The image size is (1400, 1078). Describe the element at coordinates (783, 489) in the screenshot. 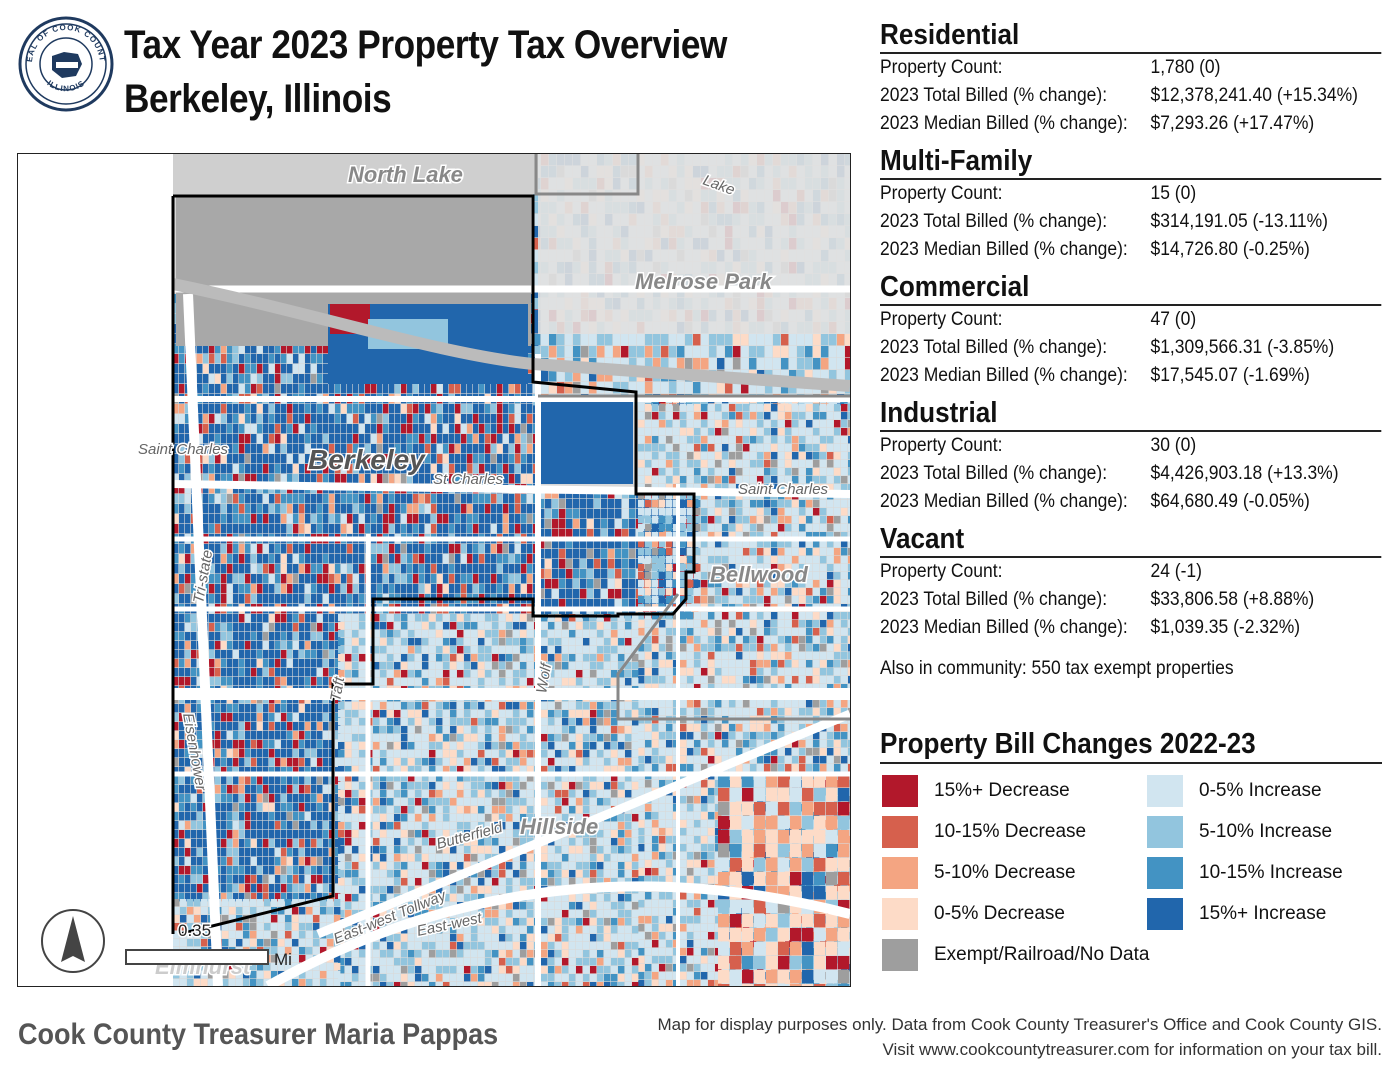

I see `street-saint-charles-east: Saint Charles` at that location.